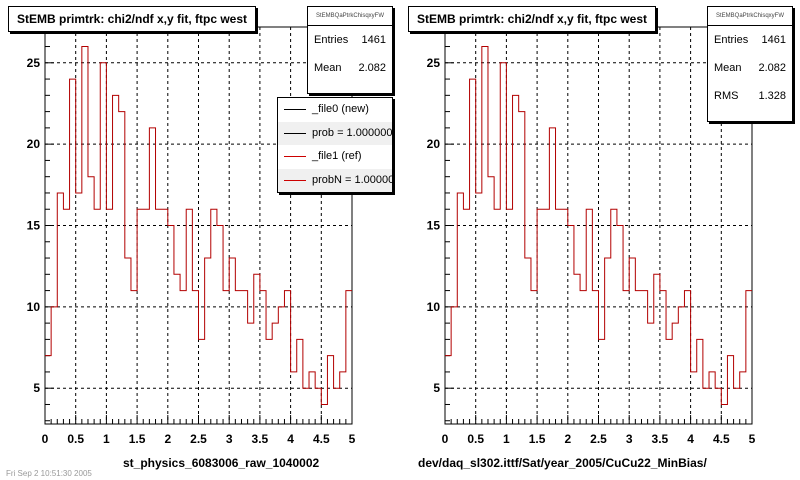 This screenshot has width=800, height=480. I want to click on legend-entry-probn: probN = 1.000000, so click(335, 180).